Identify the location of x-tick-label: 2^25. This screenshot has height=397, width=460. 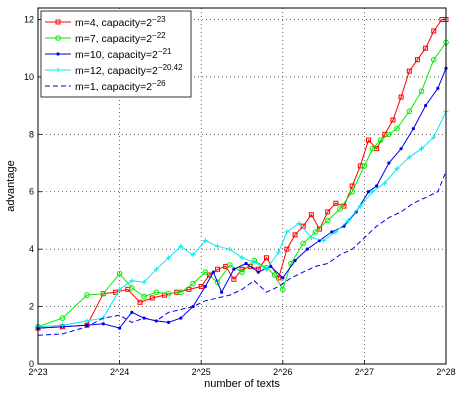
(201, 372).